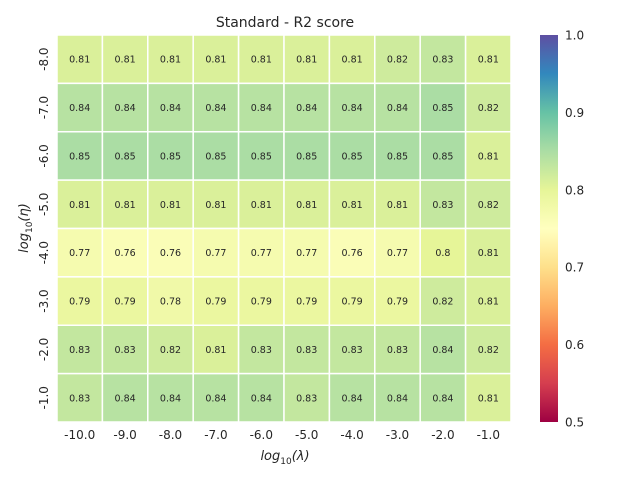 The image size is (640, 480). Describe the element at coordinates (574, 36) in the screenshot. I see `colorbar-tick-label: 1.0` at that location.